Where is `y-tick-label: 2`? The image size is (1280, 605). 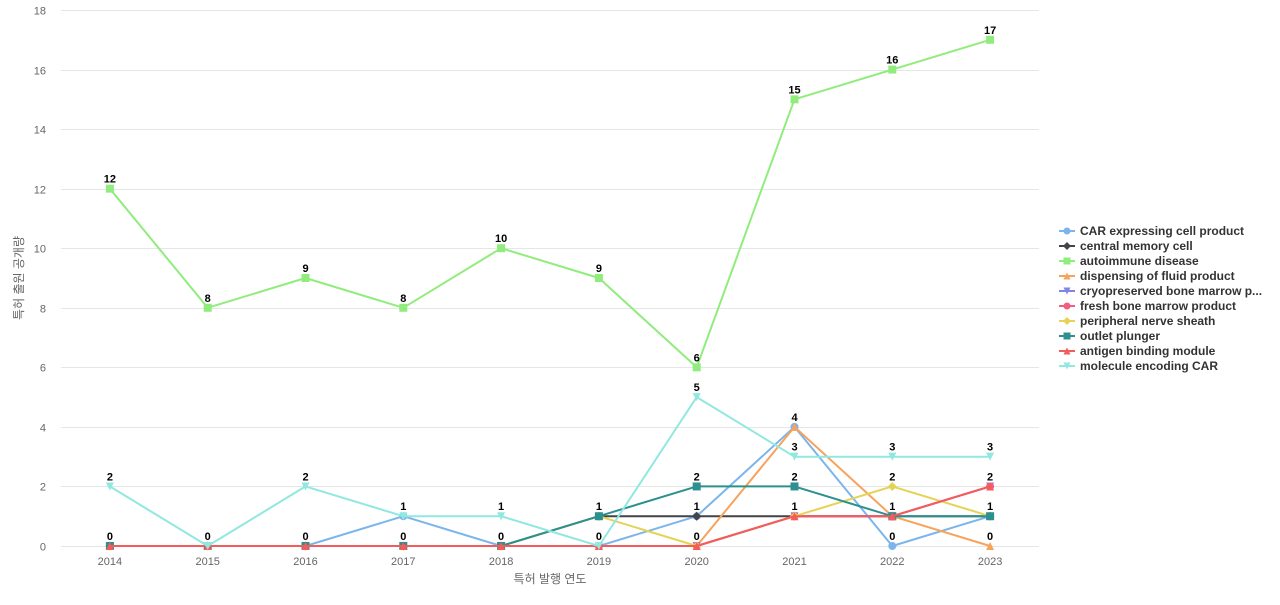
y-tick-label: 2 is located at coordinates (43, 488).